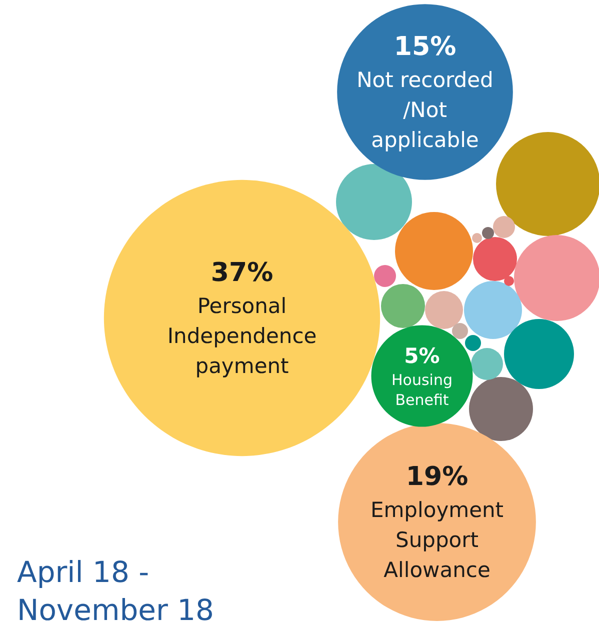 The image size is (599, 636). Describe the element at coordinates (422, 356) in the screenshot. I see `data-label: 5%` at that location.